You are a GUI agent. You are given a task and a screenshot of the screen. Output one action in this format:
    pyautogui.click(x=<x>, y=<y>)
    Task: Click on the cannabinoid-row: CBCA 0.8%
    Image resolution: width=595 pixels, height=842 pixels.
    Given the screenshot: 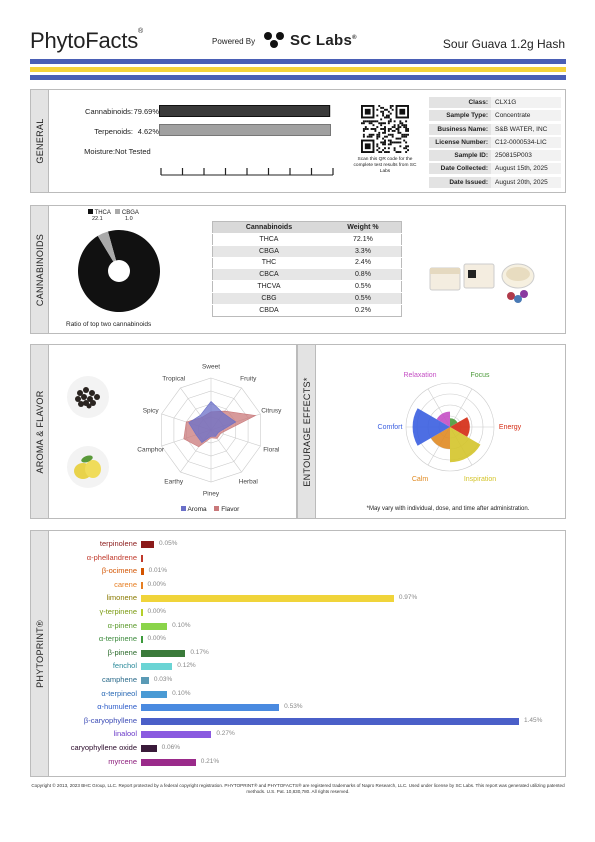 What is the action you would take?
    pyautogui.click(x=307, y=274)
    